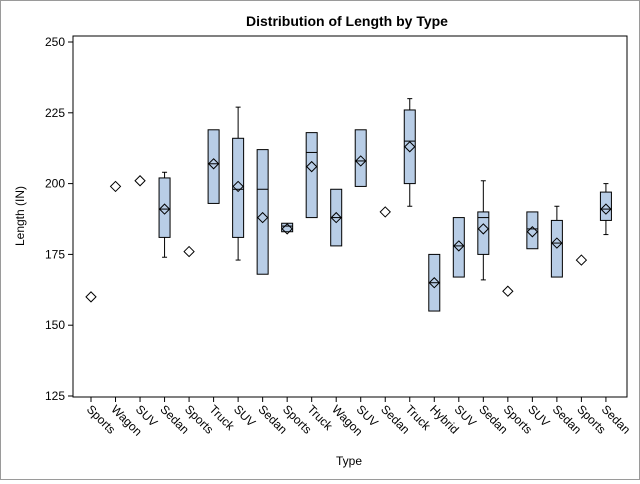 This screenshot has height=484, width=640. What do you see at coordinates (59, 219) in the screenshot?
I see `y-axis: 125 150 175 200 225 250` at bounding box center [59, 219].